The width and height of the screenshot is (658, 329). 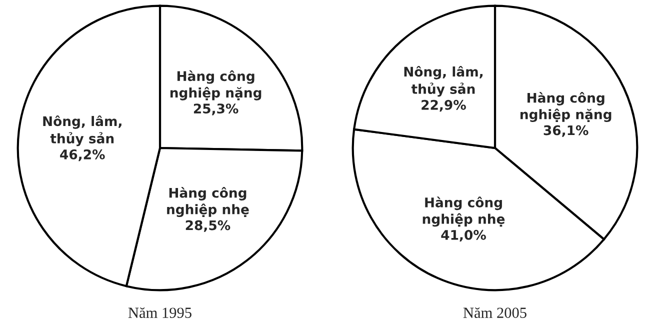 I want to click on data-label: 46,2%, so click(x=82, y=155).